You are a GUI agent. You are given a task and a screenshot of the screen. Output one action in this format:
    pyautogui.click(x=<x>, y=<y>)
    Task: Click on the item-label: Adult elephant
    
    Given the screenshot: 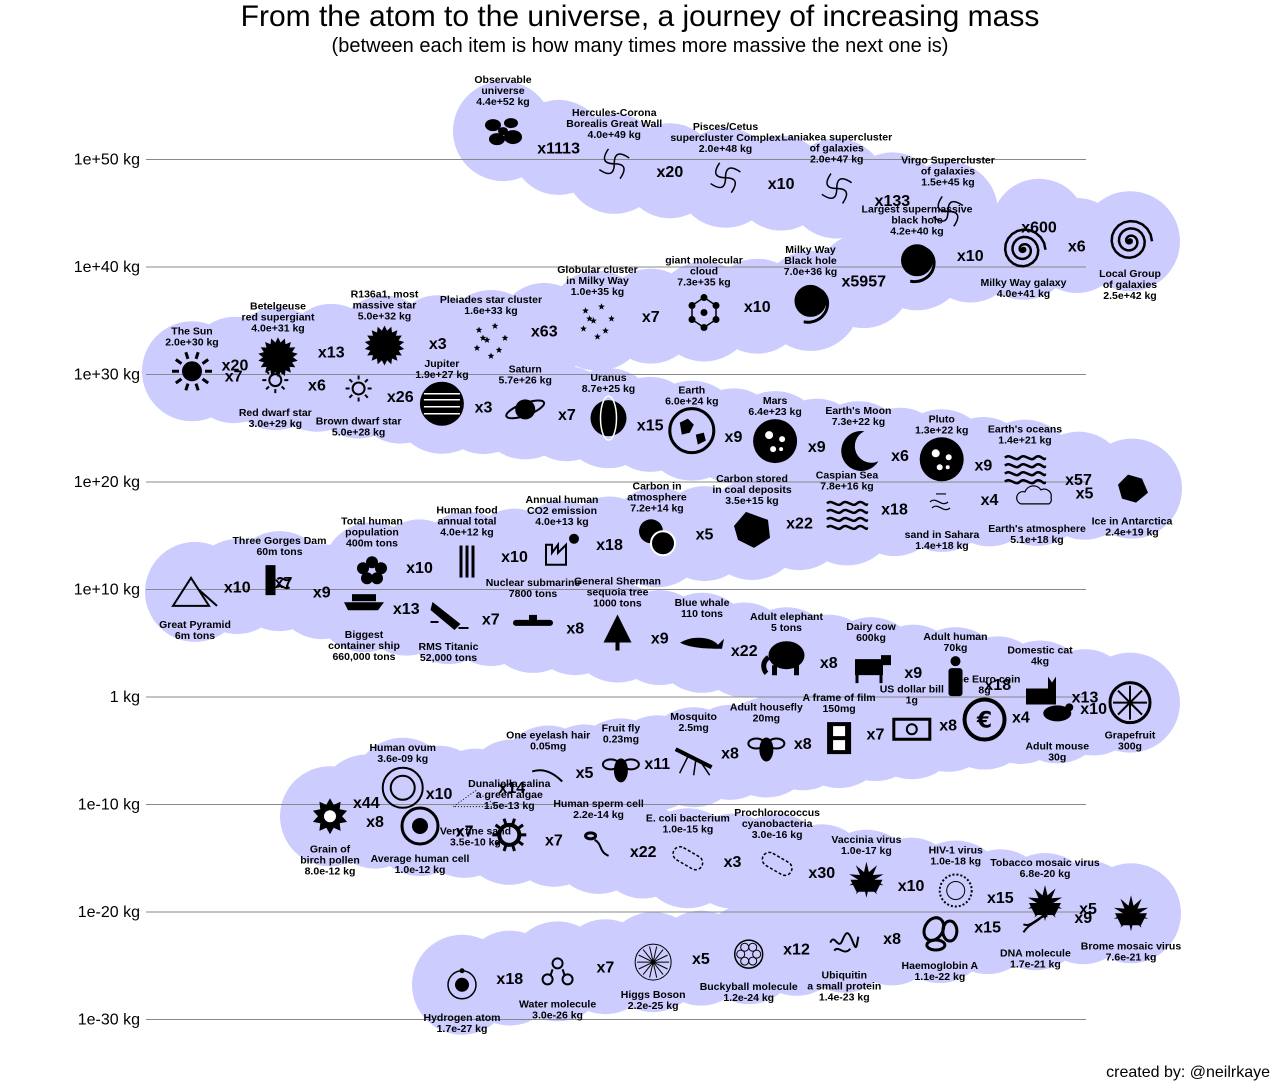 What is the action you would take?
    pyautogui.click(x=786, y=617)
    